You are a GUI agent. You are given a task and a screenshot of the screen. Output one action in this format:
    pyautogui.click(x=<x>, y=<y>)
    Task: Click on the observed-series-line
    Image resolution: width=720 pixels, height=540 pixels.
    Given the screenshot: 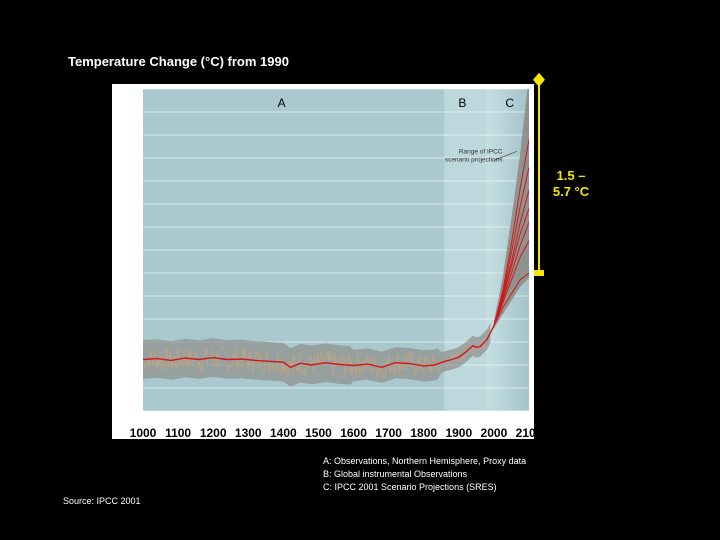 What is the action you would take?
    pyautogui.click(x=319, y=347)
    